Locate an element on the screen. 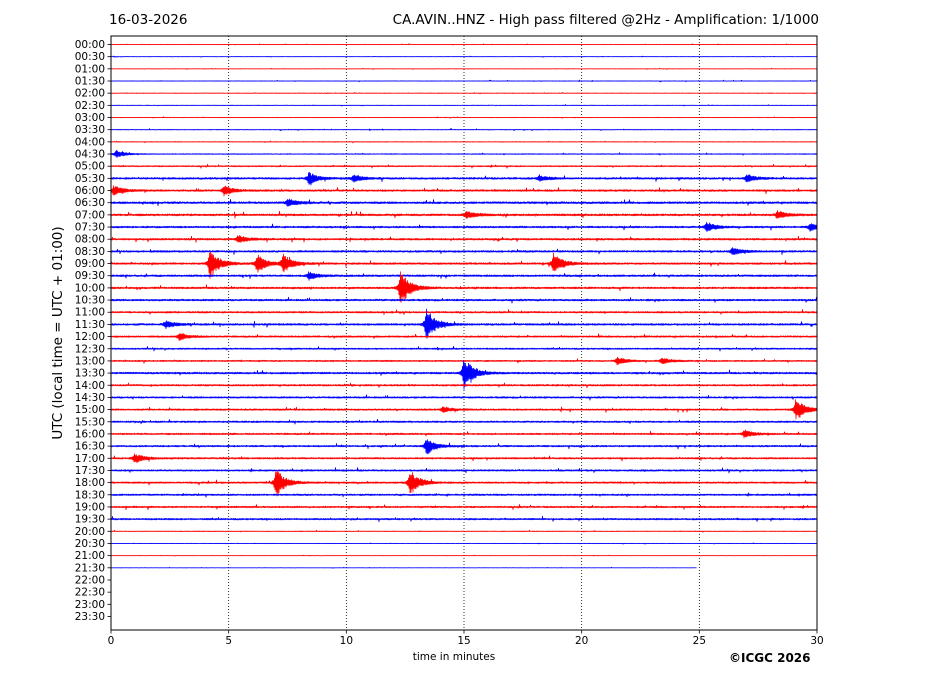 The image size is (927, 696). y-tick-label: 02:00 is located at coordinates (90, 94).